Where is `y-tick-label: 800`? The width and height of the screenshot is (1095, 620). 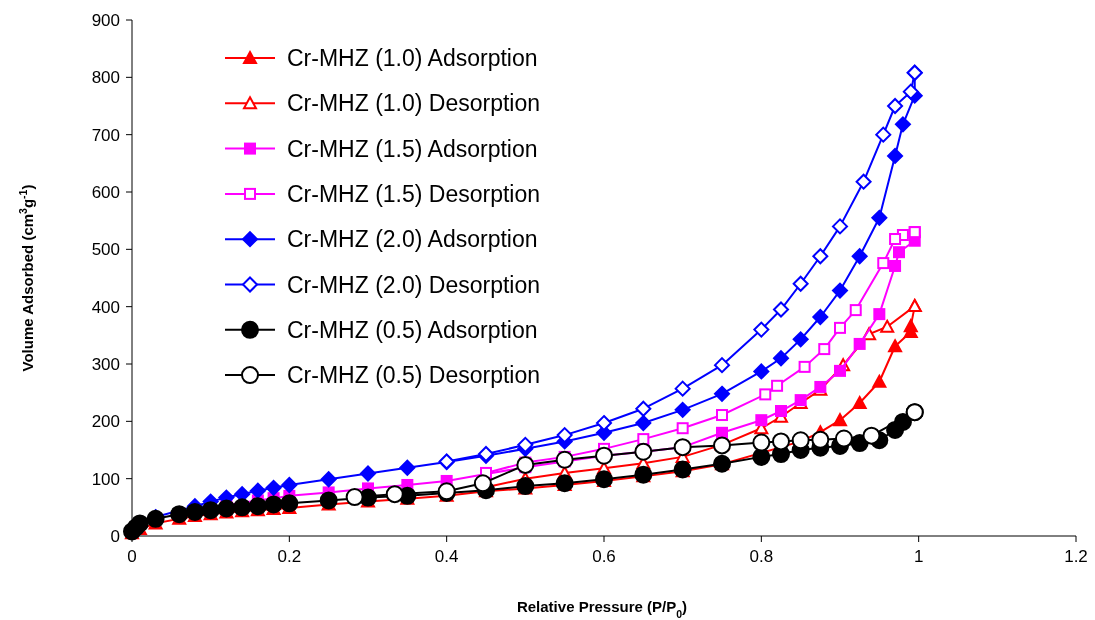
y-tick-label: 800 is located at coordinates (105, 78).